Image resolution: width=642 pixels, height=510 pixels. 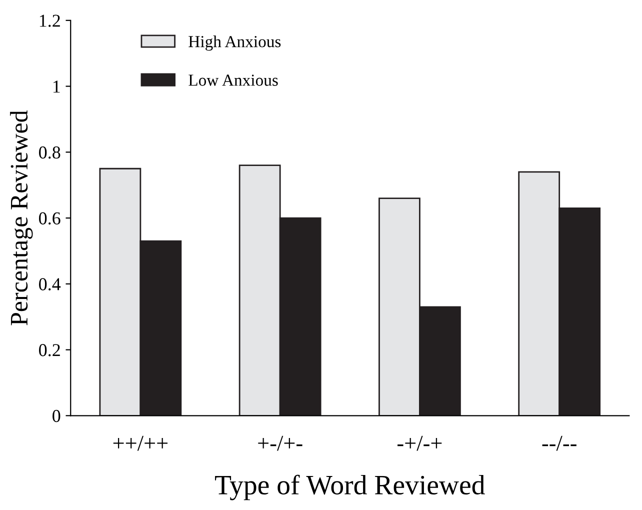 I want to click on y-tick-label: 1.2, so click(x=50, y=20).